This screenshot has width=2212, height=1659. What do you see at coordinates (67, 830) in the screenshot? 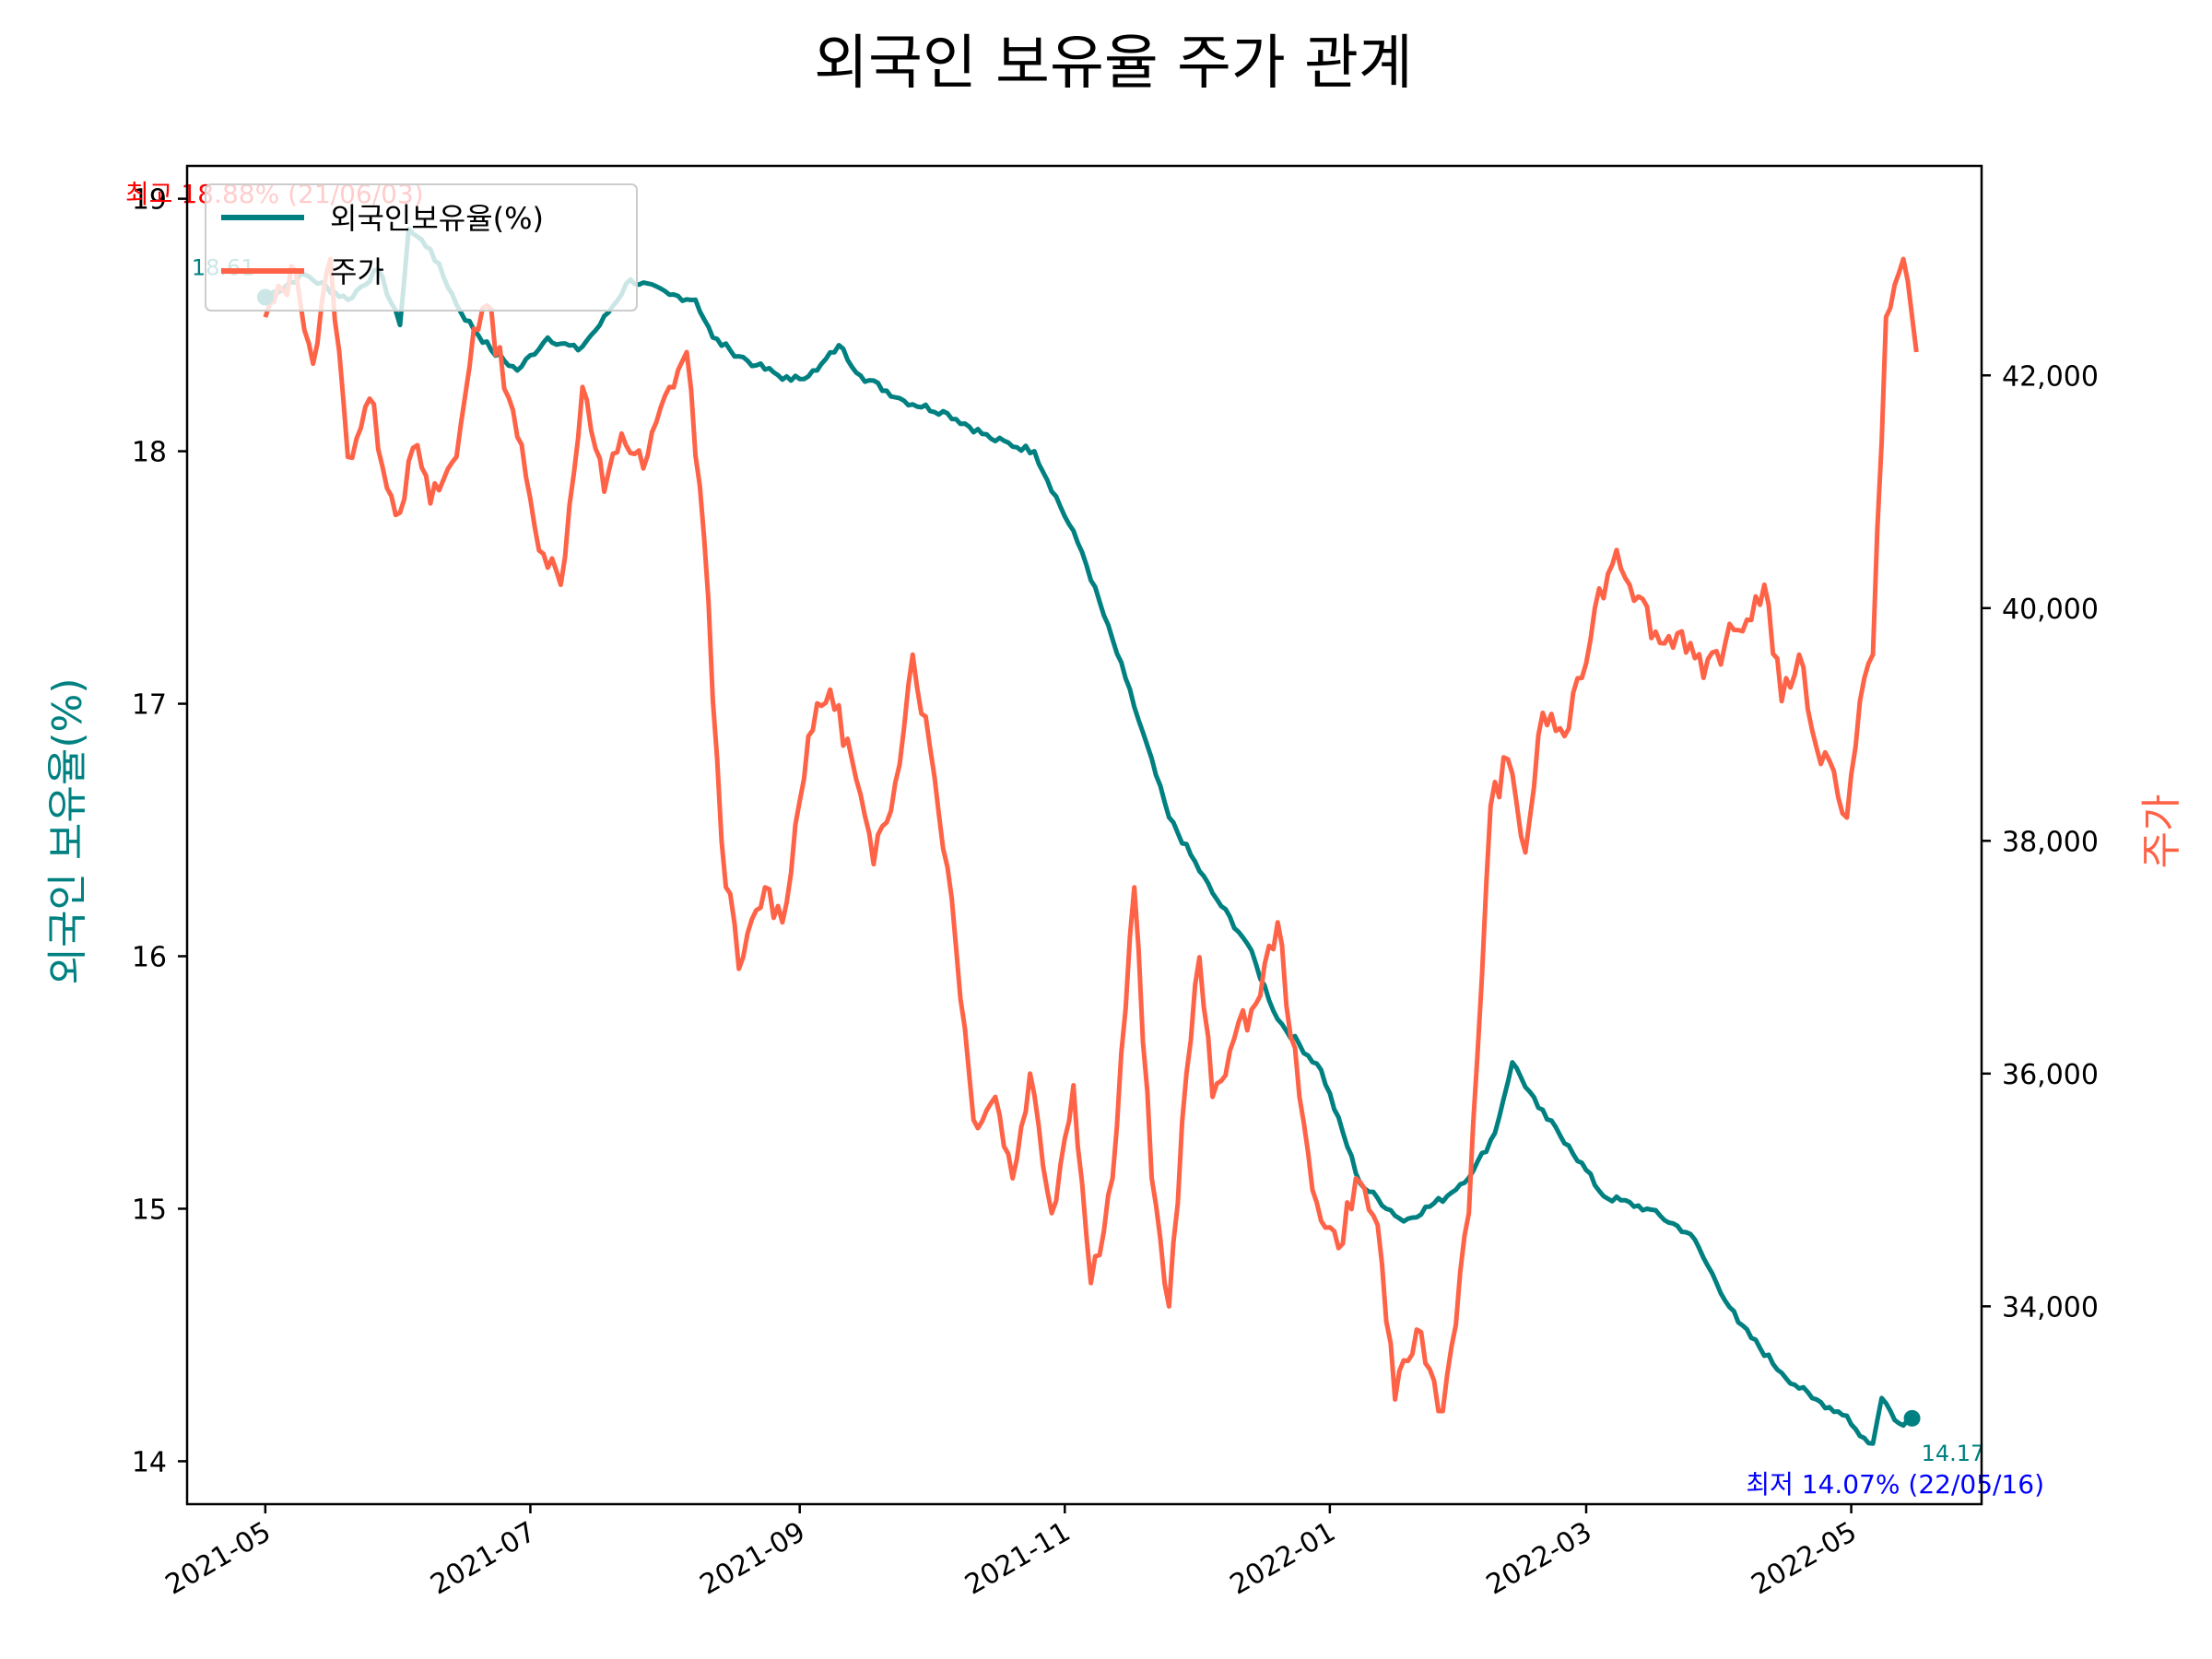
I see `y-left-axis-label: 외국인 보유율(%)` at bounding box center [67, 830].